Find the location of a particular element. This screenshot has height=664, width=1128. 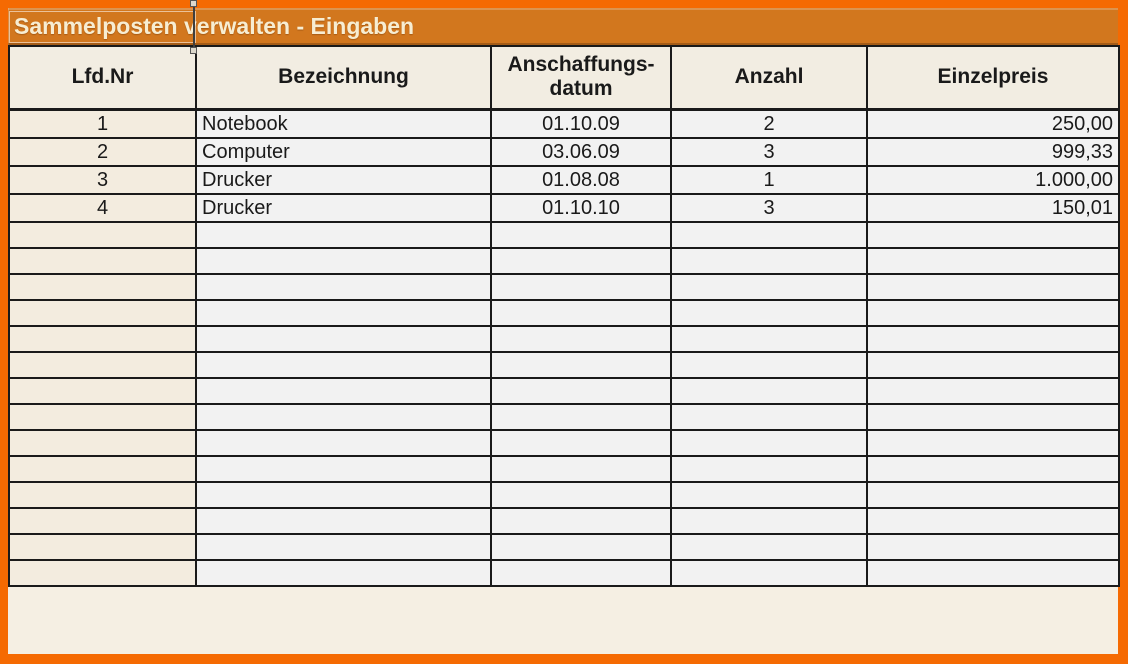

cell-anschaffungsdatum: 01.10.10 is located at coordinates (581, 207).